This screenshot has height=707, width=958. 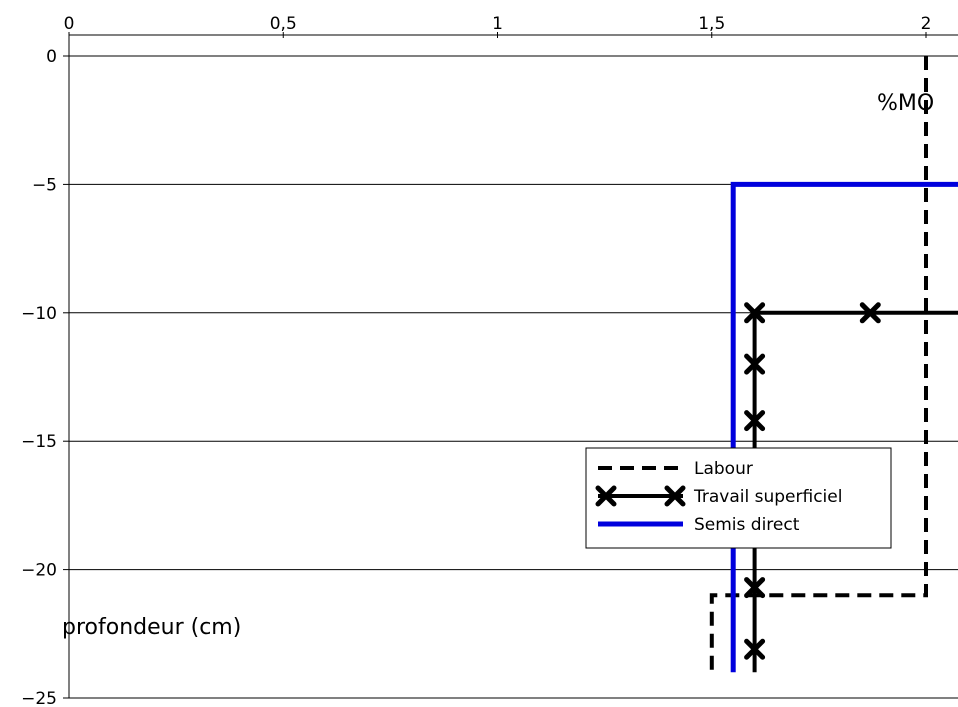 I want to click on legend-label-labour: Labour, so click(x=723, y=469).